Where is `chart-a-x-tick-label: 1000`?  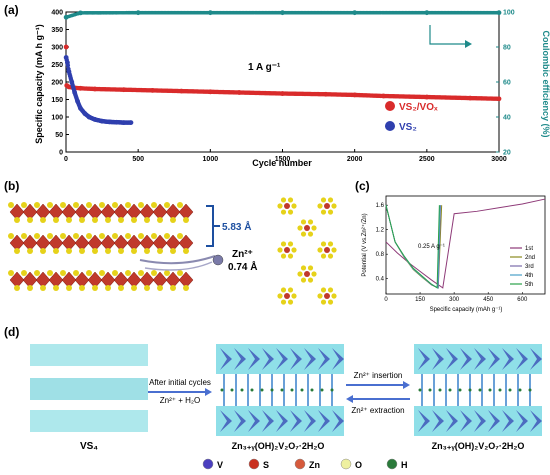
chart-a-x-tick-label: 1000 is located at coordinates (211, 159).